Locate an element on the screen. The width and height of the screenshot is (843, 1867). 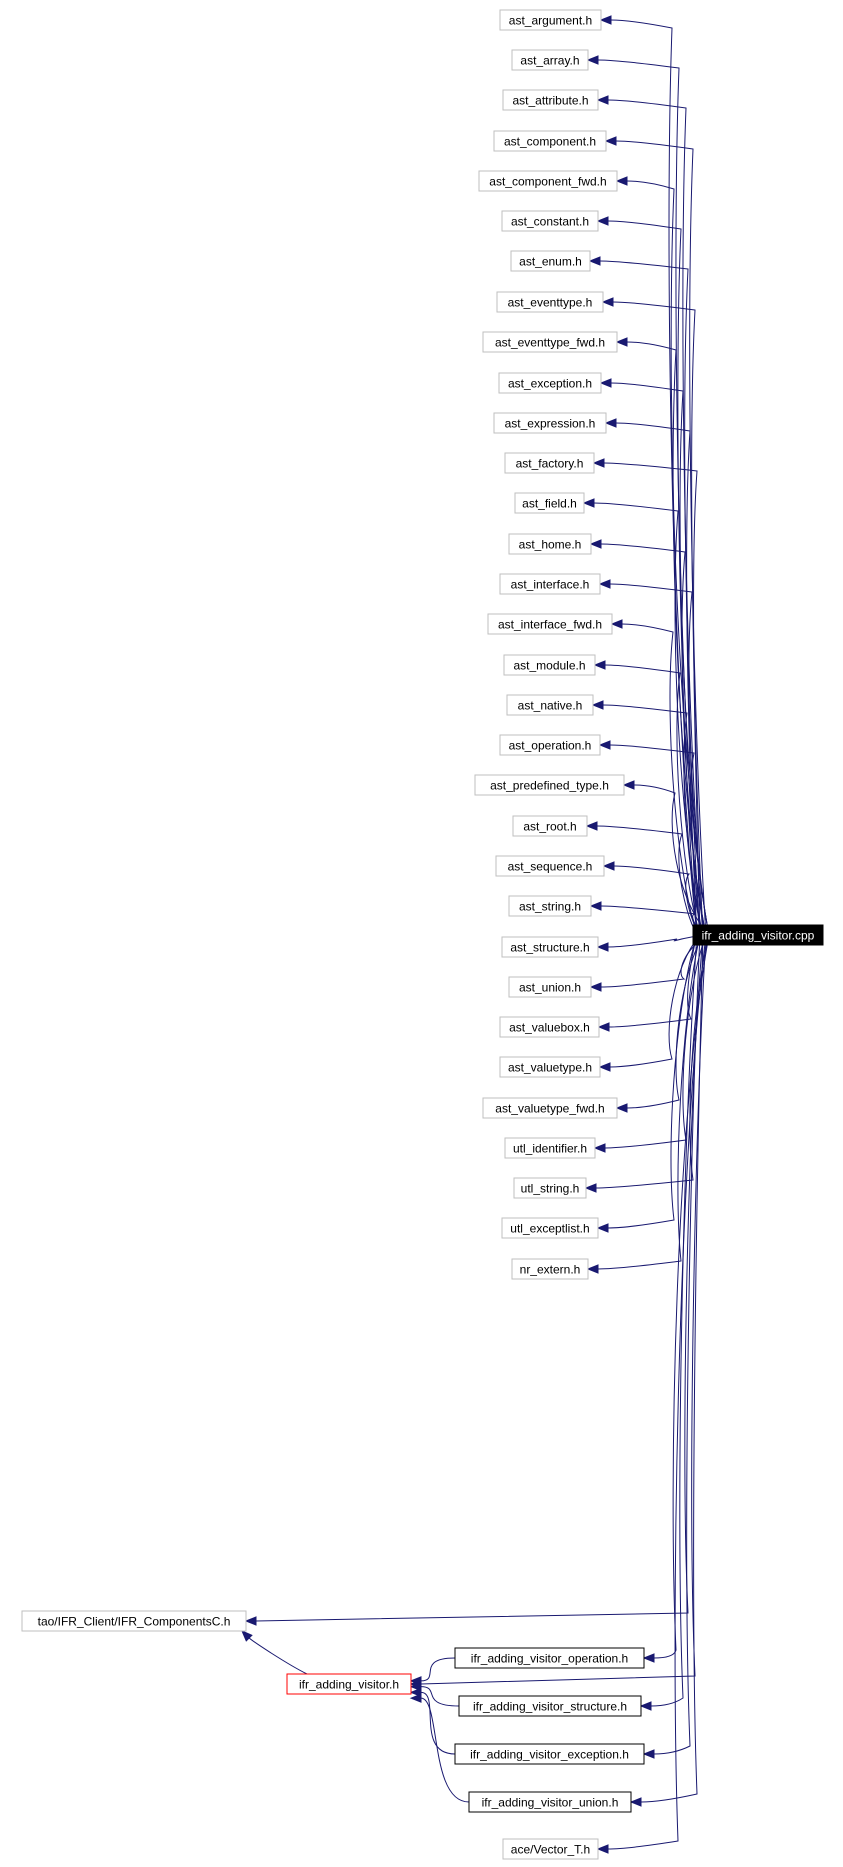
node-label: ast_expression.h is located at coordinates (550, 424).